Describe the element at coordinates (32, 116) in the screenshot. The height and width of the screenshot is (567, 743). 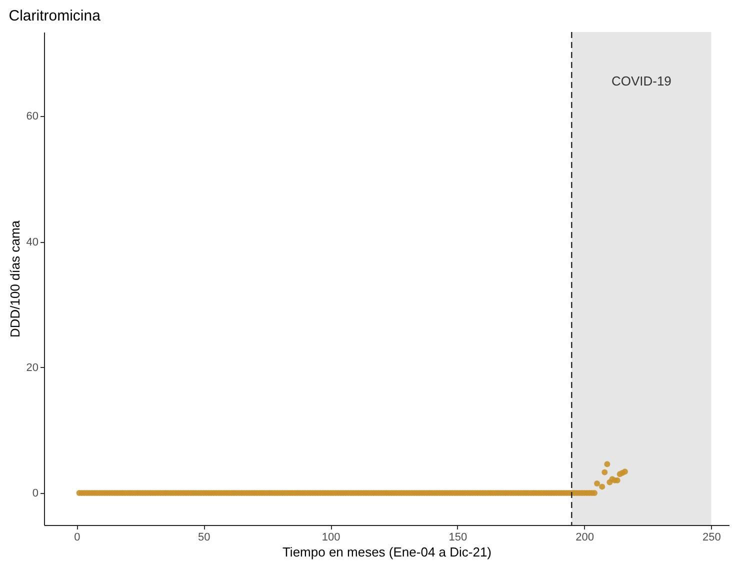
I see `y-tick-label: 60` at that location.